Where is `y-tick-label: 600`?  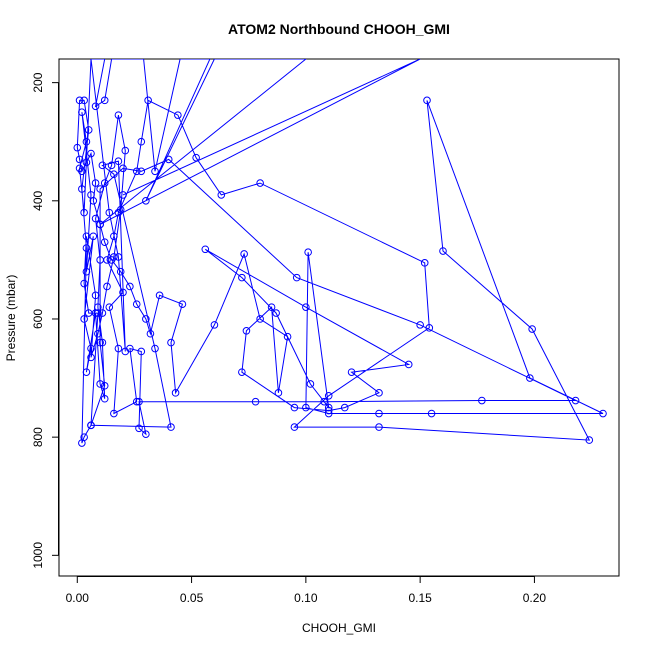
y-tick-label: 600 is located at coordinates (38, 319).